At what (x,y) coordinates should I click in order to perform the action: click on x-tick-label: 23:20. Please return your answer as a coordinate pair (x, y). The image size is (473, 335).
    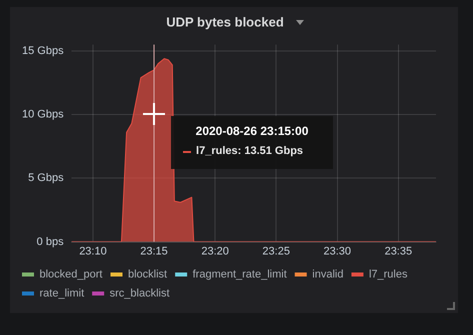
    Looking at the image, I should click on (215, 251).